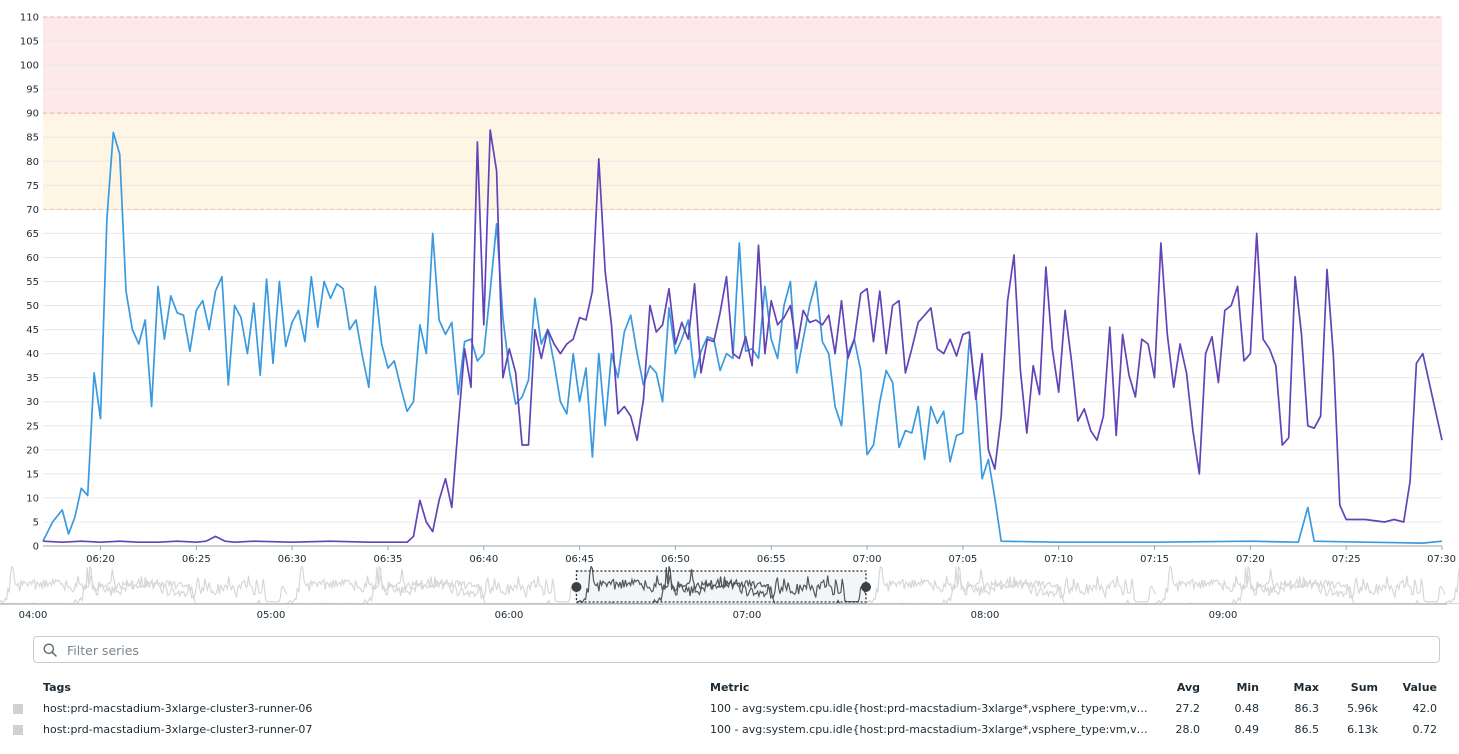 The height and width of the screenshot is (754, 1459). I want to click on y-tick-label: 25, so click(32, 426).